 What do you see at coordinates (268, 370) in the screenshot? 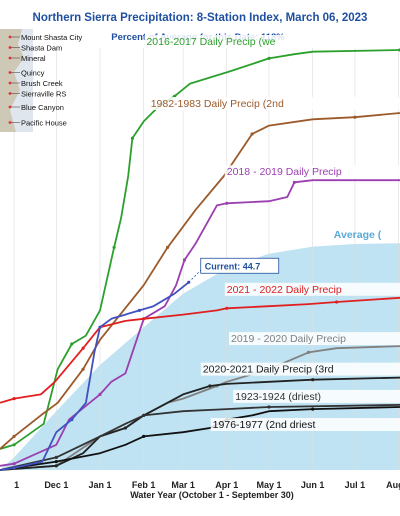
I see `series-label: 2020-2021 Daily Precip (3rd` at bounding box center [268, 370].